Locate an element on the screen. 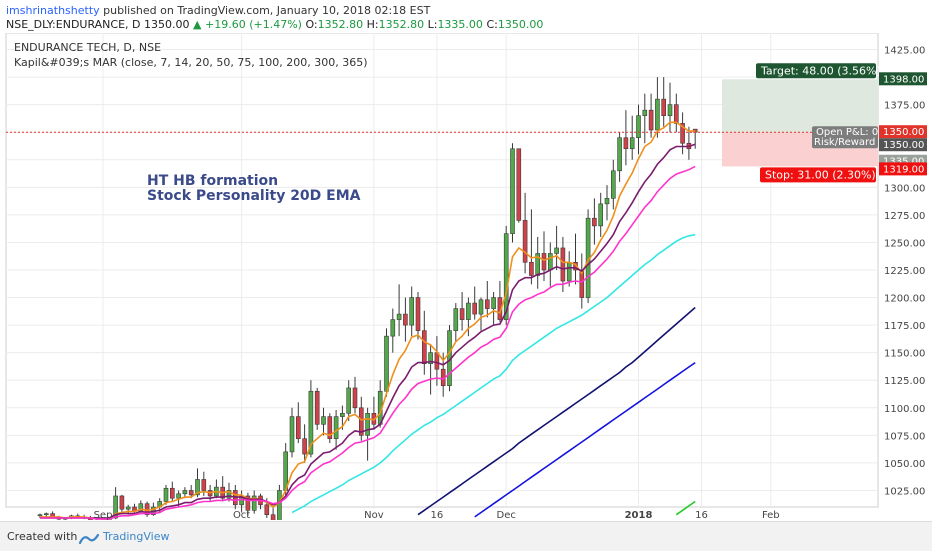  y-tick-label: 1125.00 is located at coordinates (904, 381).